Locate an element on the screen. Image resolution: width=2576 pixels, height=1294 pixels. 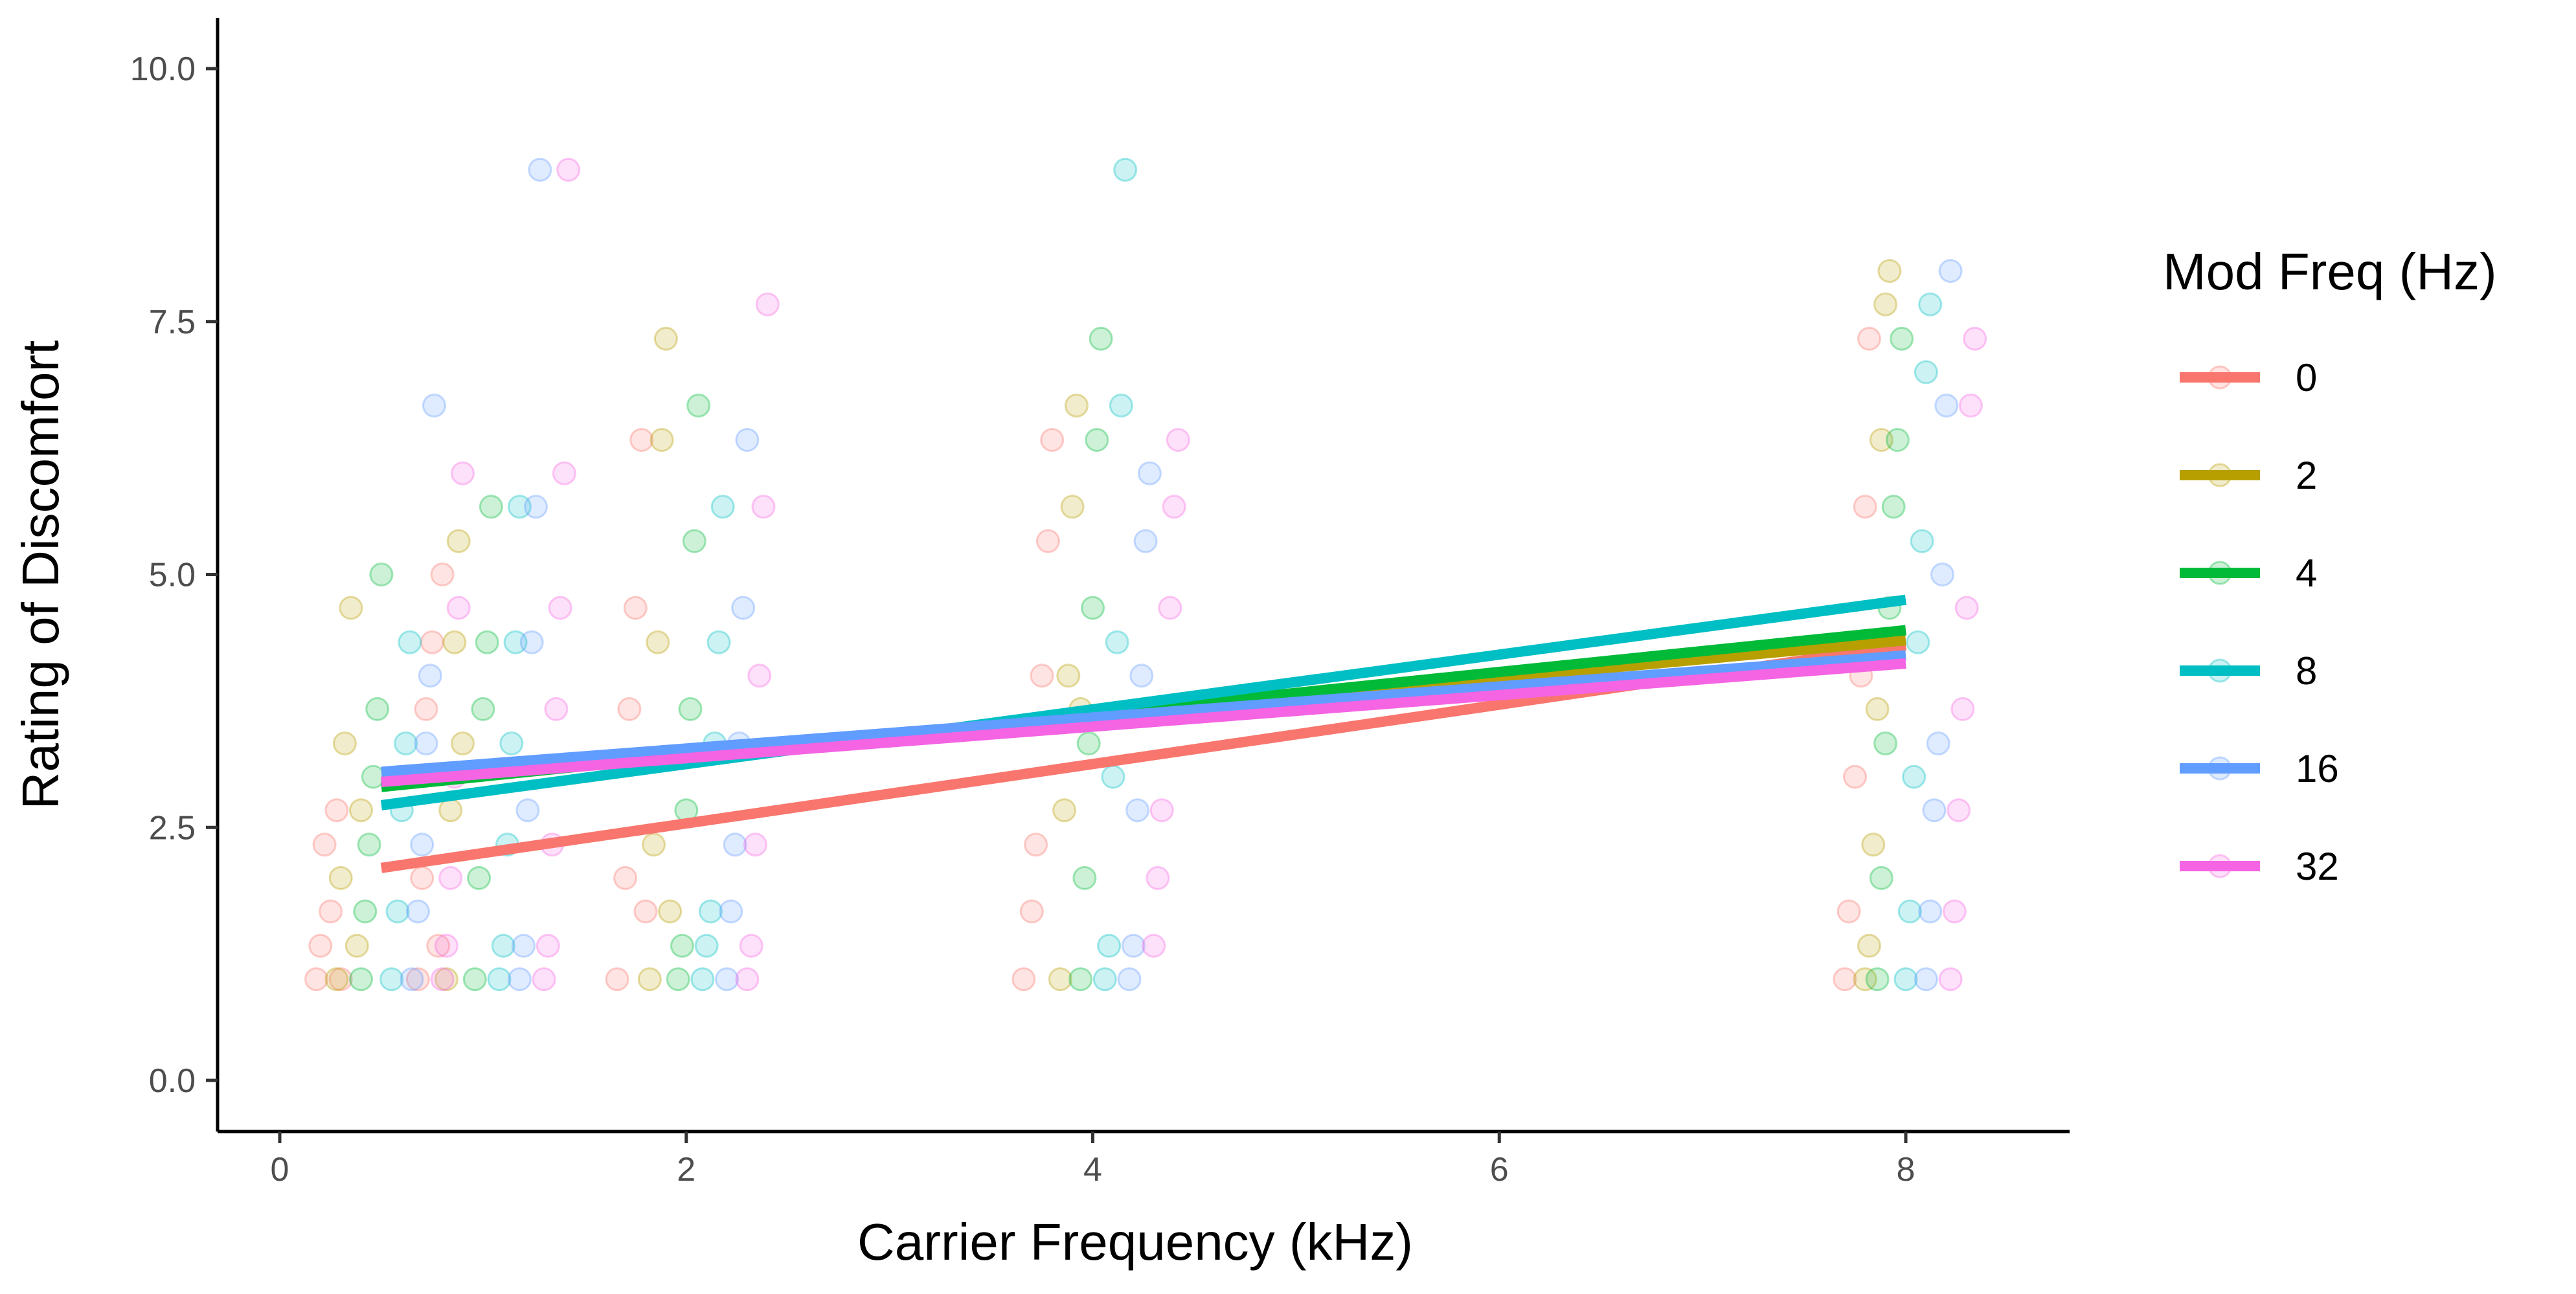
x-tick-label-8: 8 is located at coordinates (1906, 1169).